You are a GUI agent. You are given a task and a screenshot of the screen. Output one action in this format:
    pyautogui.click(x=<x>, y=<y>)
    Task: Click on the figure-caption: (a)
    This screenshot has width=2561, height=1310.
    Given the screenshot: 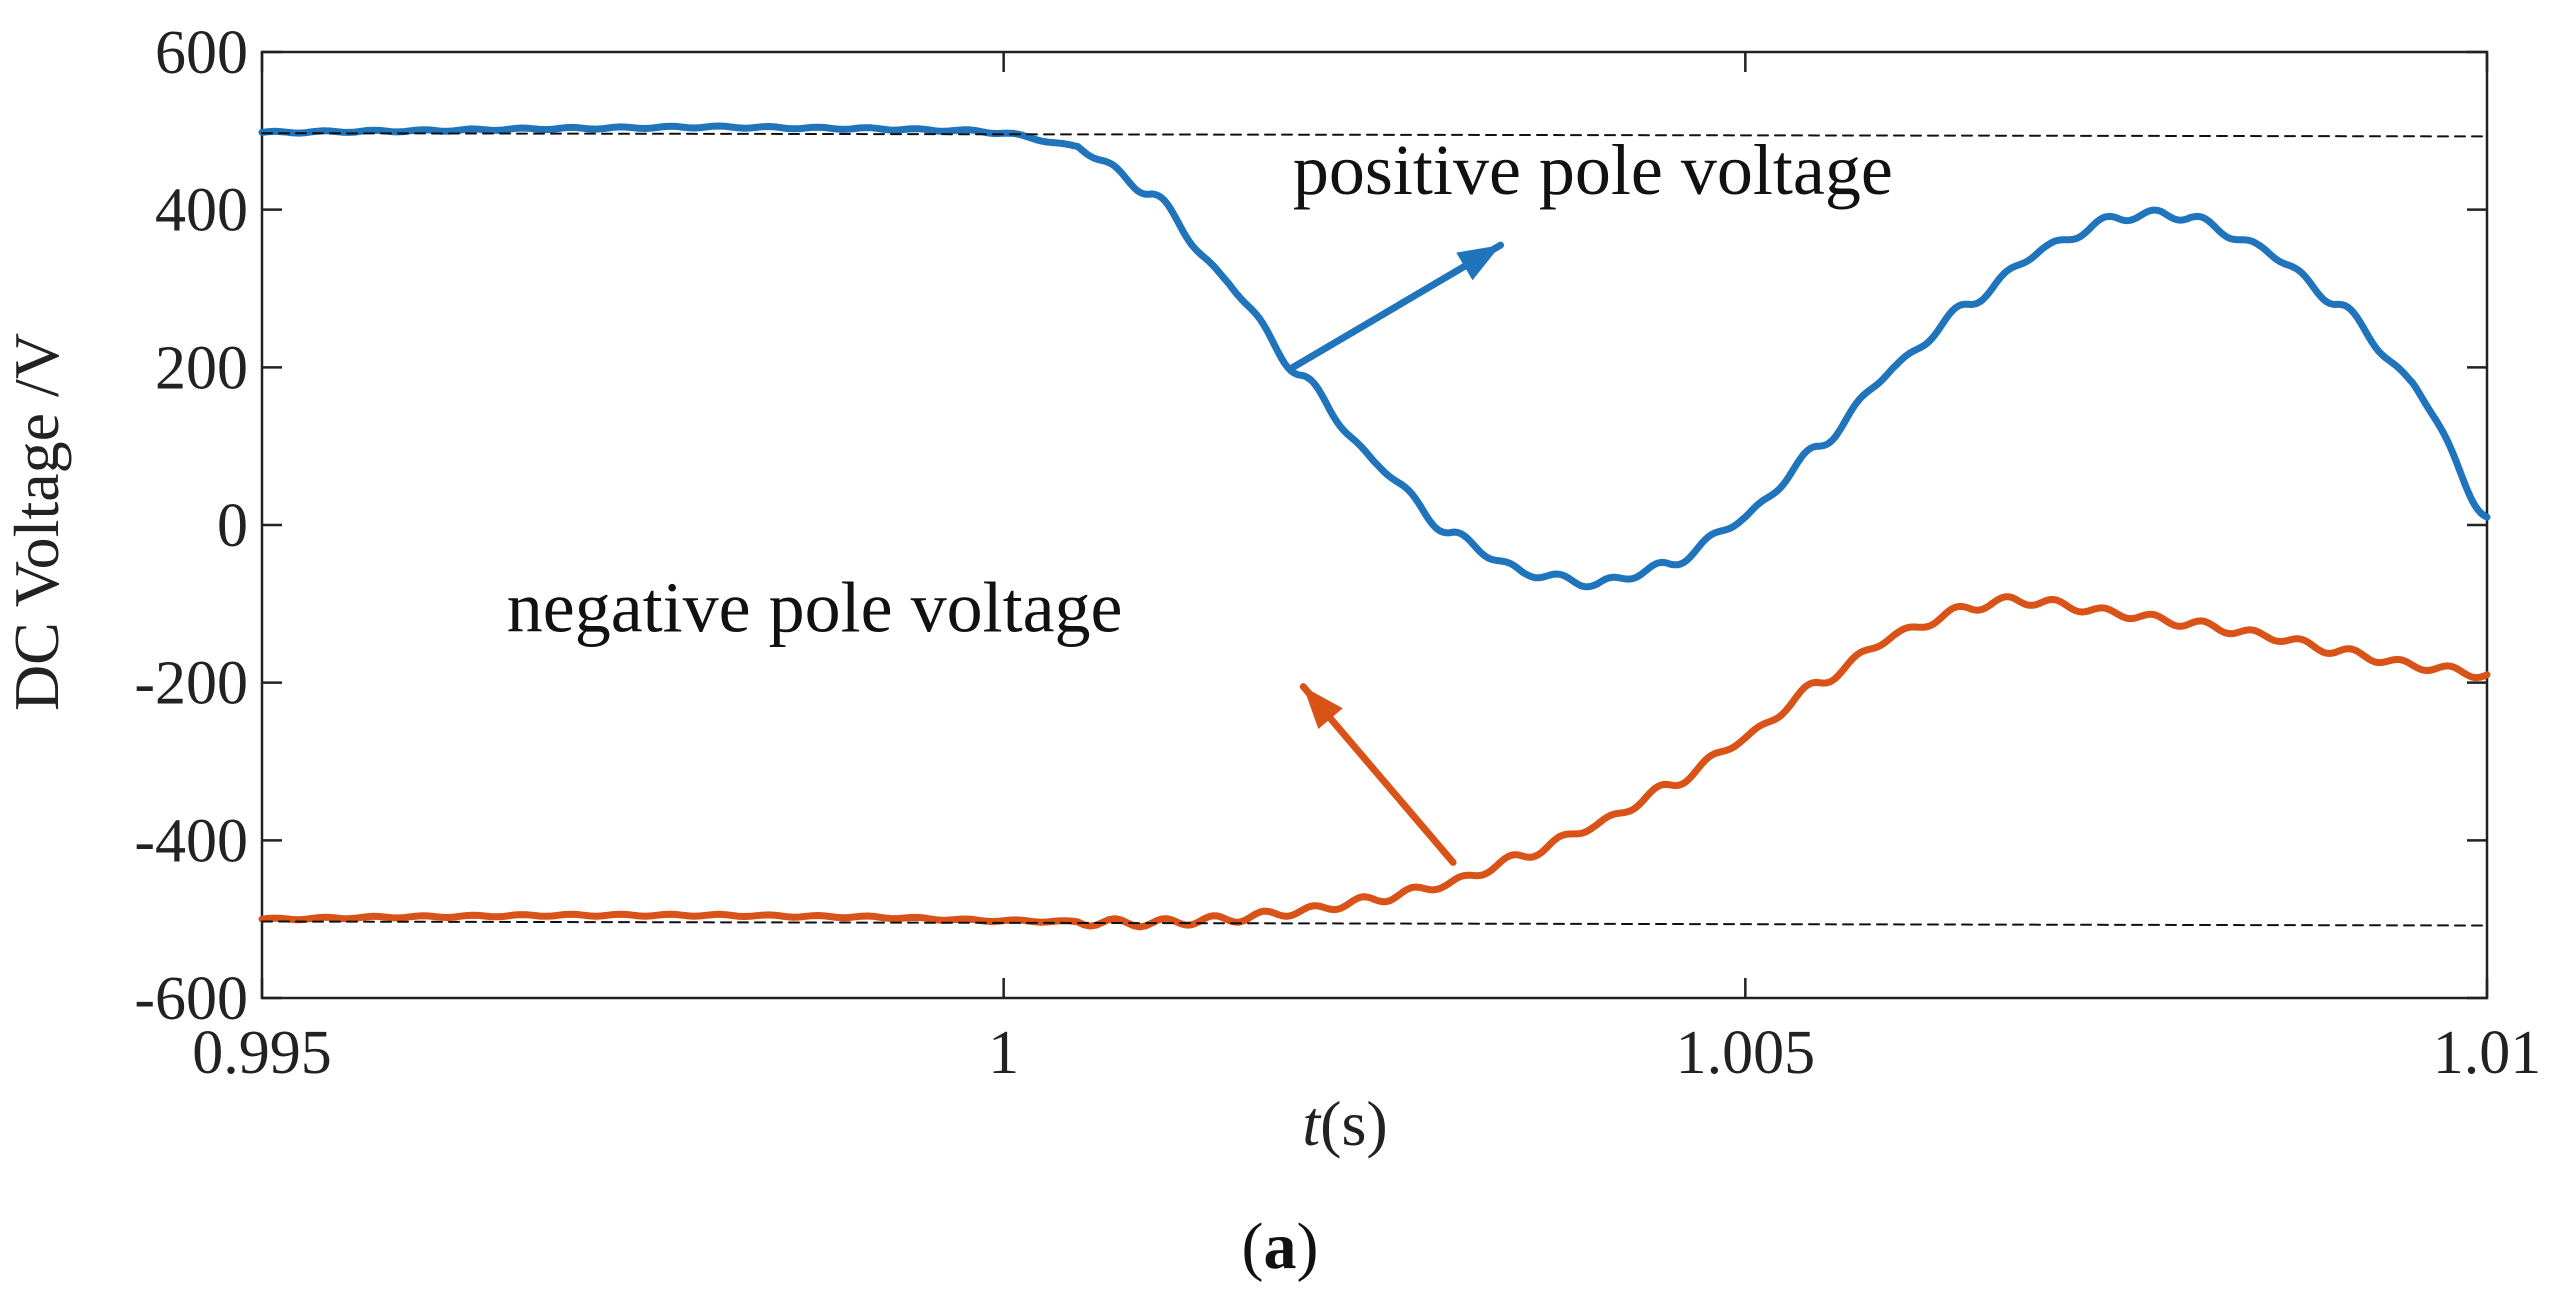 What is the action you would take?
    pyautogui.click(x=1280, y=1246)
    